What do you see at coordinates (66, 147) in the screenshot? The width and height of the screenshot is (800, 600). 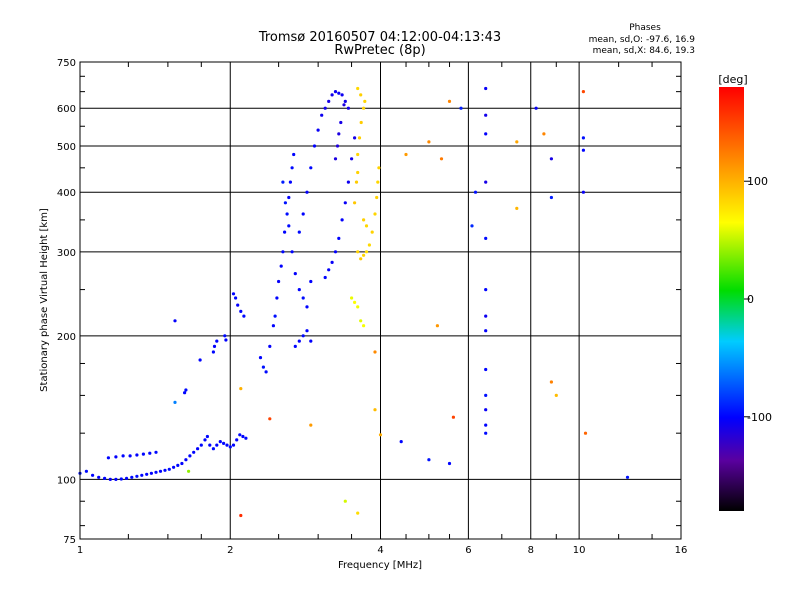 I see `y-tick-label: 500` at bounding box center [66, 147].